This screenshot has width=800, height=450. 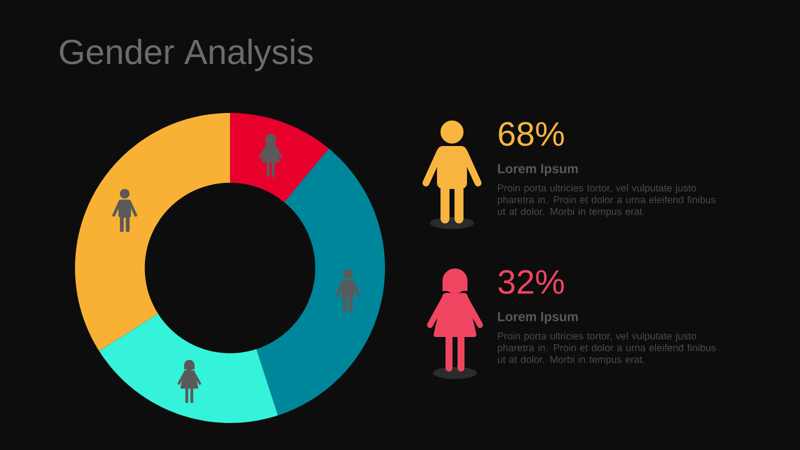 I want to click on chart-title: Gender Analysis, so click(x=186, y=55).